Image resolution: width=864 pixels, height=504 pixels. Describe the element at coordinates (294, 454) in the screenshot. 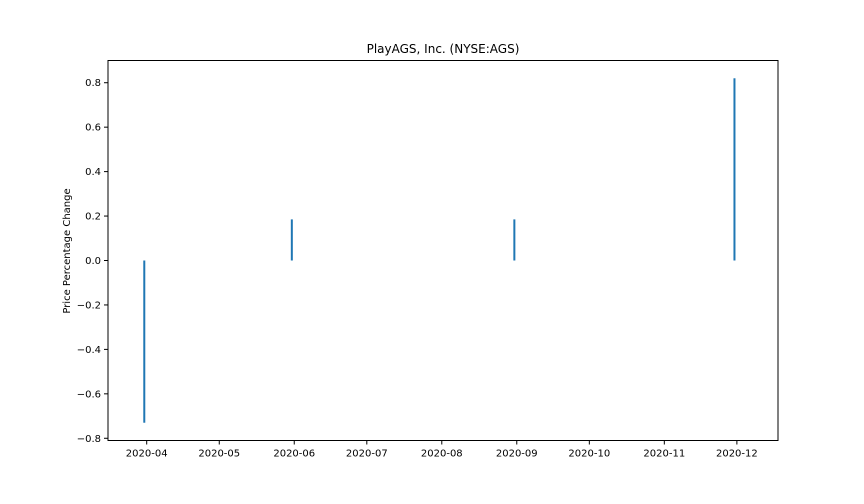

I see `x-tick-label: 2020-06` at that location.